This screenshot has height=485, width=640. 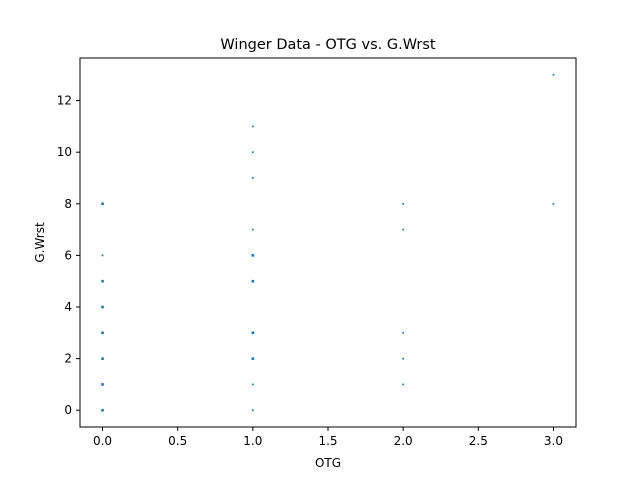 I want to click on x-axis-ticks: 0.0 0.5 1.0 1.5 2.0 2.5 3.0, so click(x=328, y=437).